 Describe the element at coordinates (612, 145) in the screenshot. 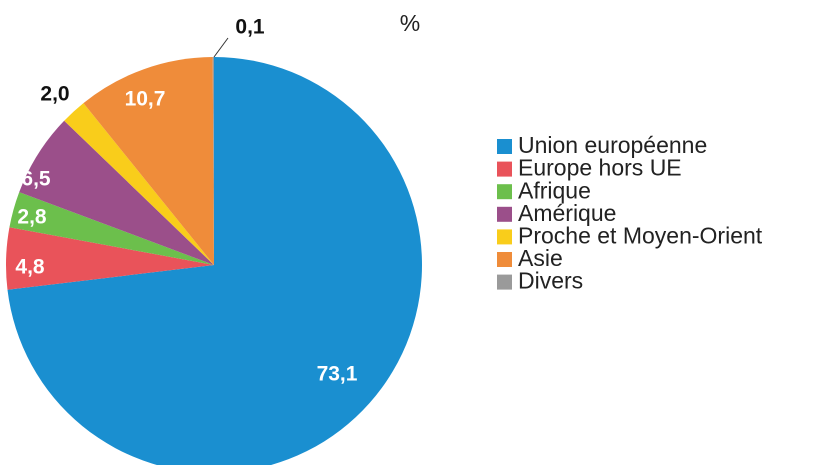

I see `legend-label: Union européenne` at that location.